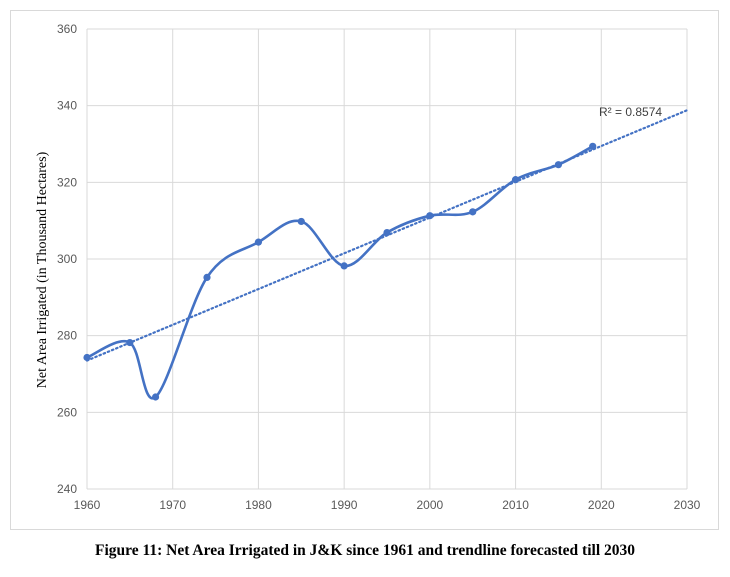 This screenshot has width=730, height=577. I want to click on y-tick-label: 360, so click(67, 29).